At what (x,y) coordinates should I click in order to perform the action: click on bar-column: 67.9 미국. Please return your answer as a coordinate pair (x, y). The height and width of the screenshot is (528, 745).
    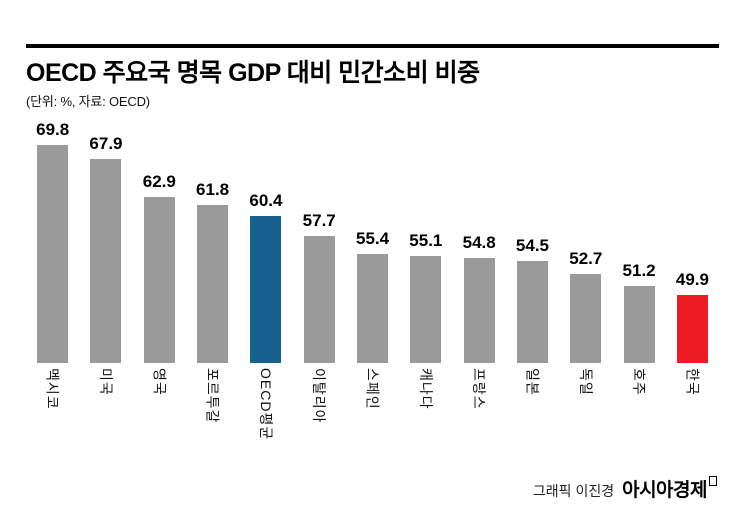
    Looking at the image, I should click on (105, 292).